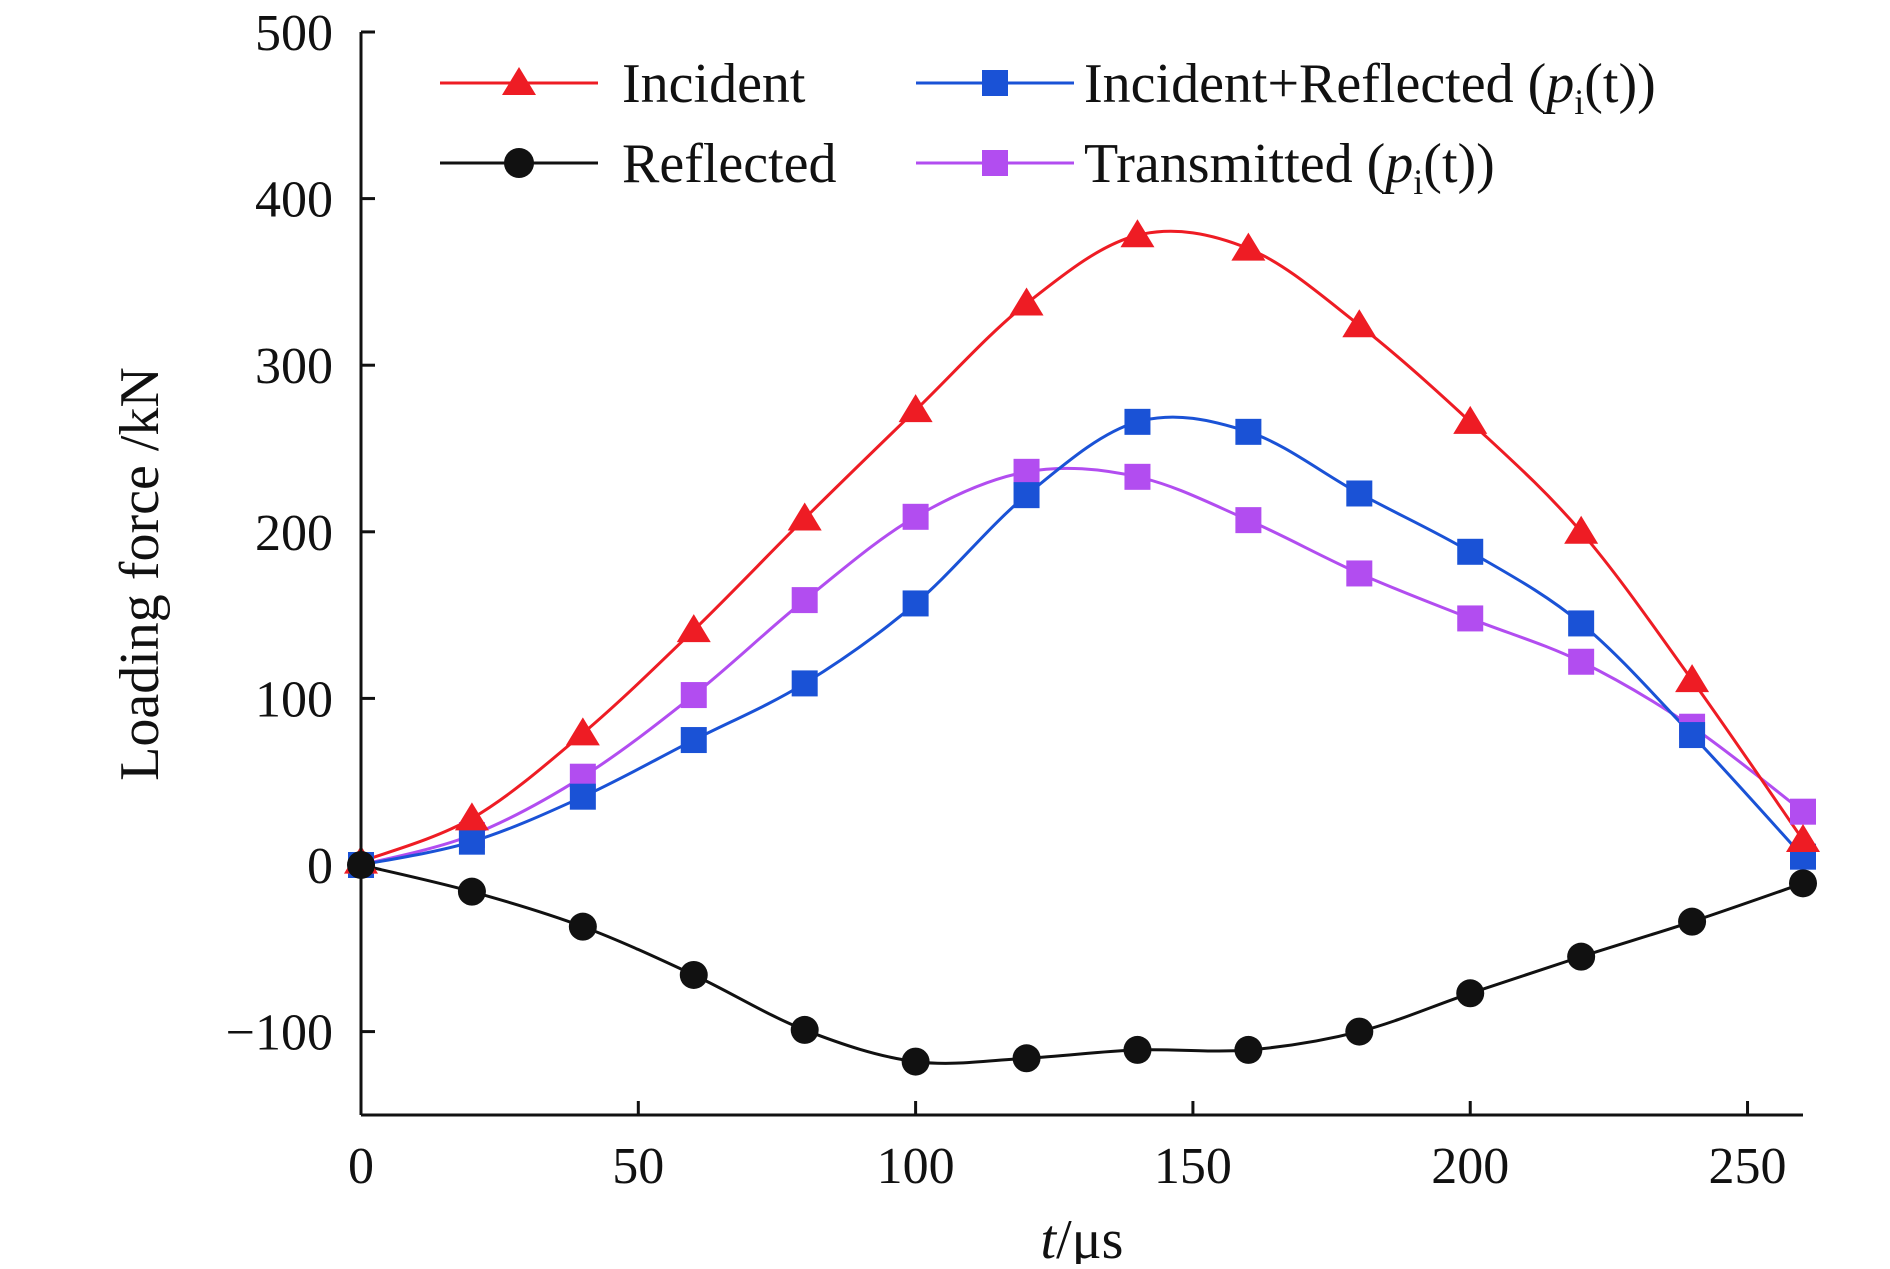 This screenshot has width=1890, height=1269. What do you see at coordinates (1089, 1236) in the screenshot?
I see `x-axis-title-unit: /μs` at bounding box center [1089, 1236].